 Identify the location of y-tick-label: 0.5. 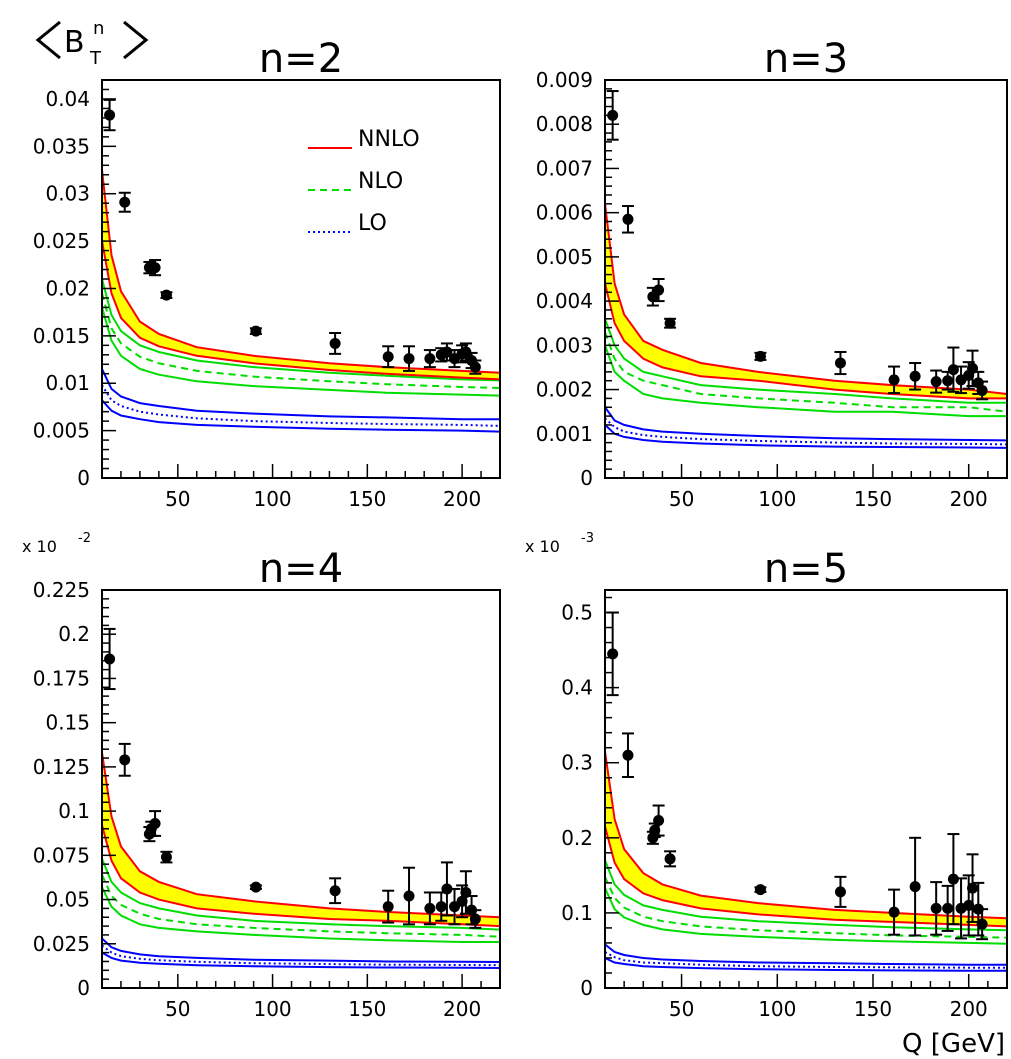
(577, 613).